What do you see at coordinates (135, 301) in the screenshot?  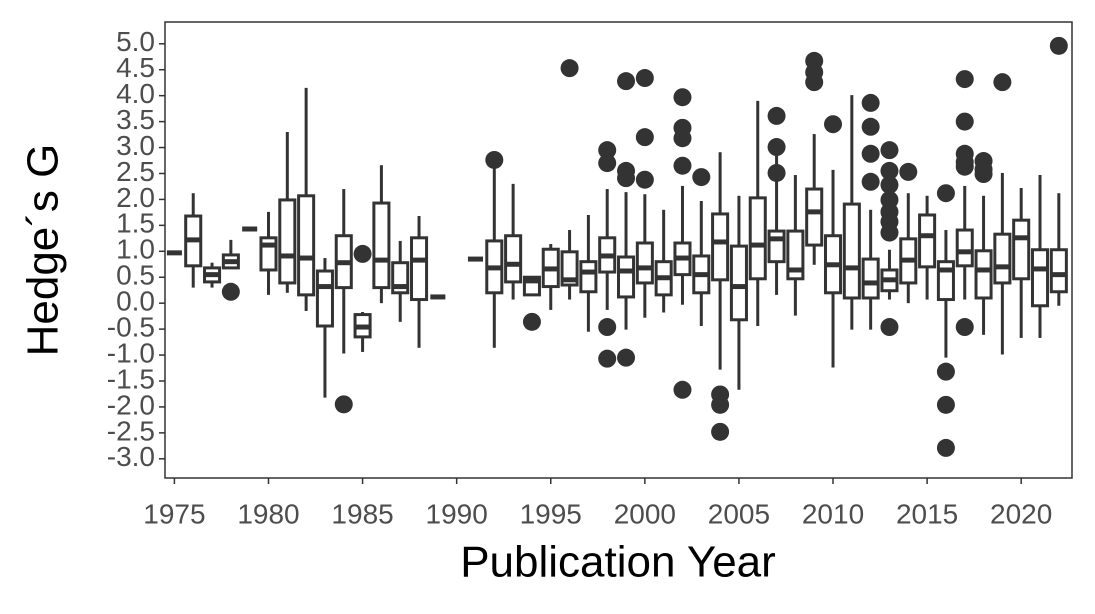 I see `y-tick-label: 0.0` at bounding box center [135, 301].